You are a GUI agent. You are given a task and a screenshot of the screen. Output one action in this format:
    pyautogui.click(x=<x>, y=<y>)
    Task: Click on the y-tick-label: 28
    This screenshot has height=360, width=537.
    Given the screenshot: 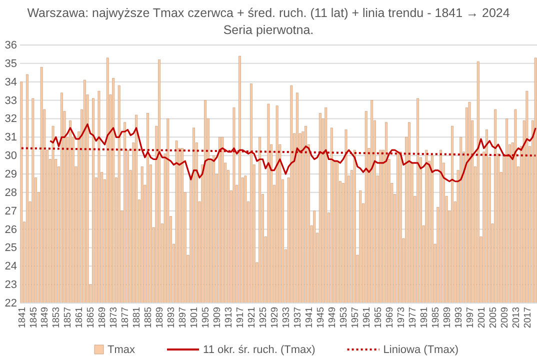 What is the action you would take?
    pyautogui.click(x=10, y=192)
    